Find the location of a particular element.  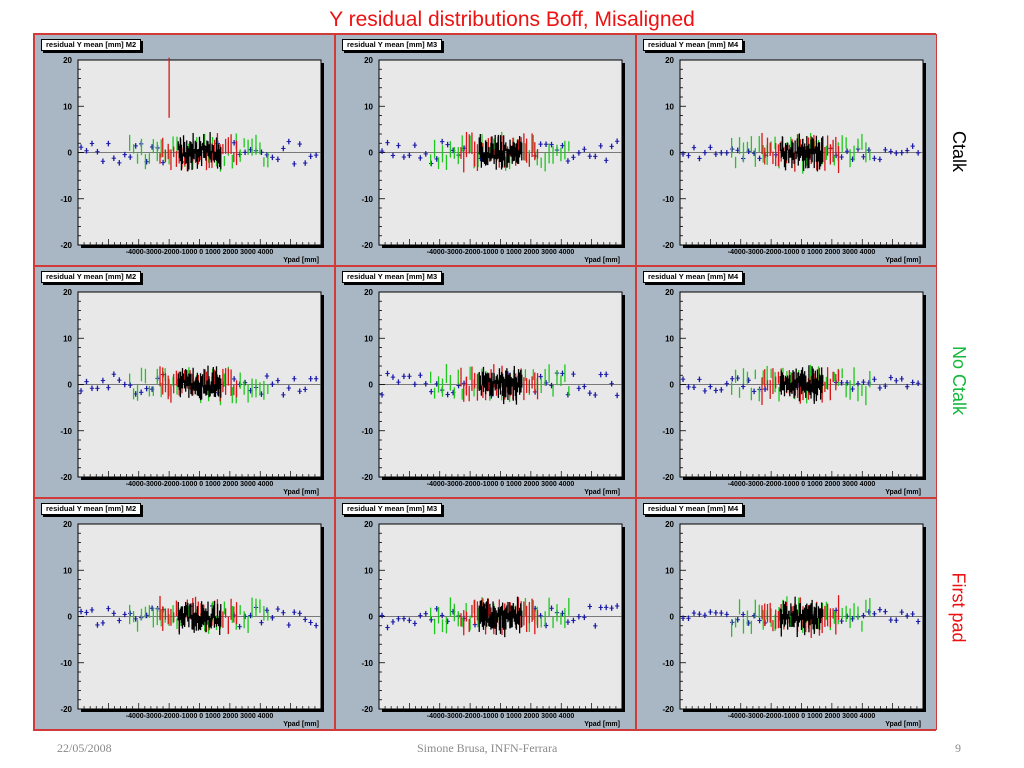

row-label-first-pad: First pad is located at coordinates (958, 607).